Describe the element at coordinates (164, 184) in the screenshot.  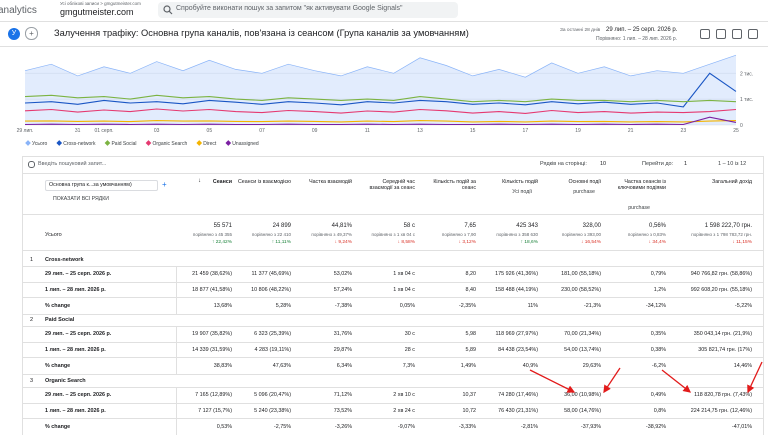
I see `add-dimension: +` at that location.